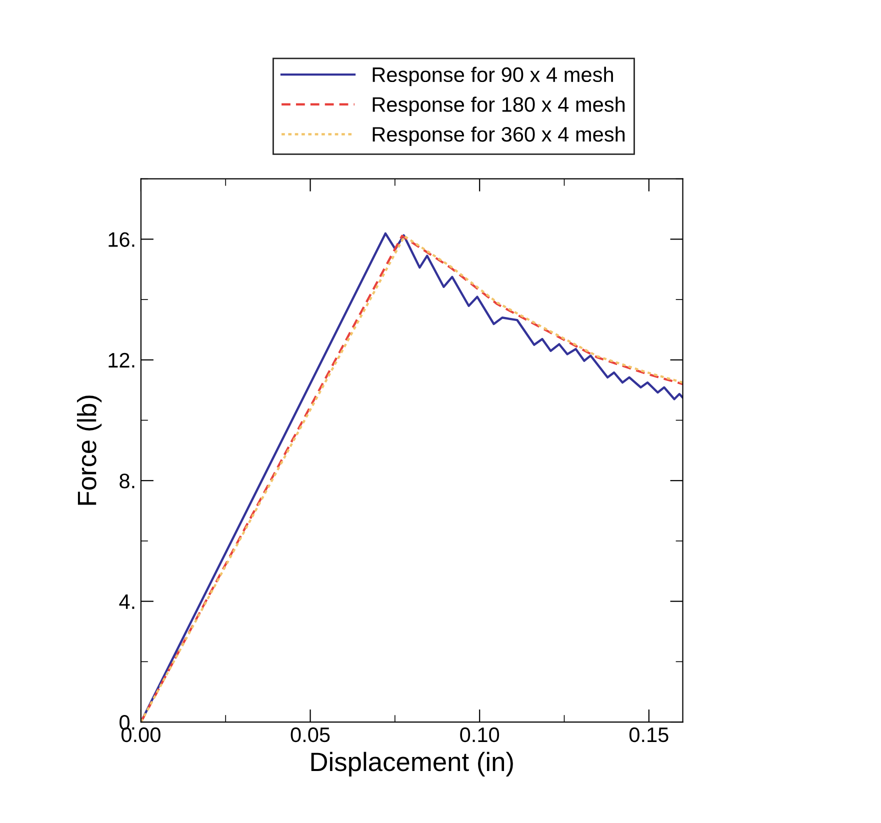  Describe the element at coordinates (127, 481) in the screenshot. I see `y-tick-label: 8.` at that location.